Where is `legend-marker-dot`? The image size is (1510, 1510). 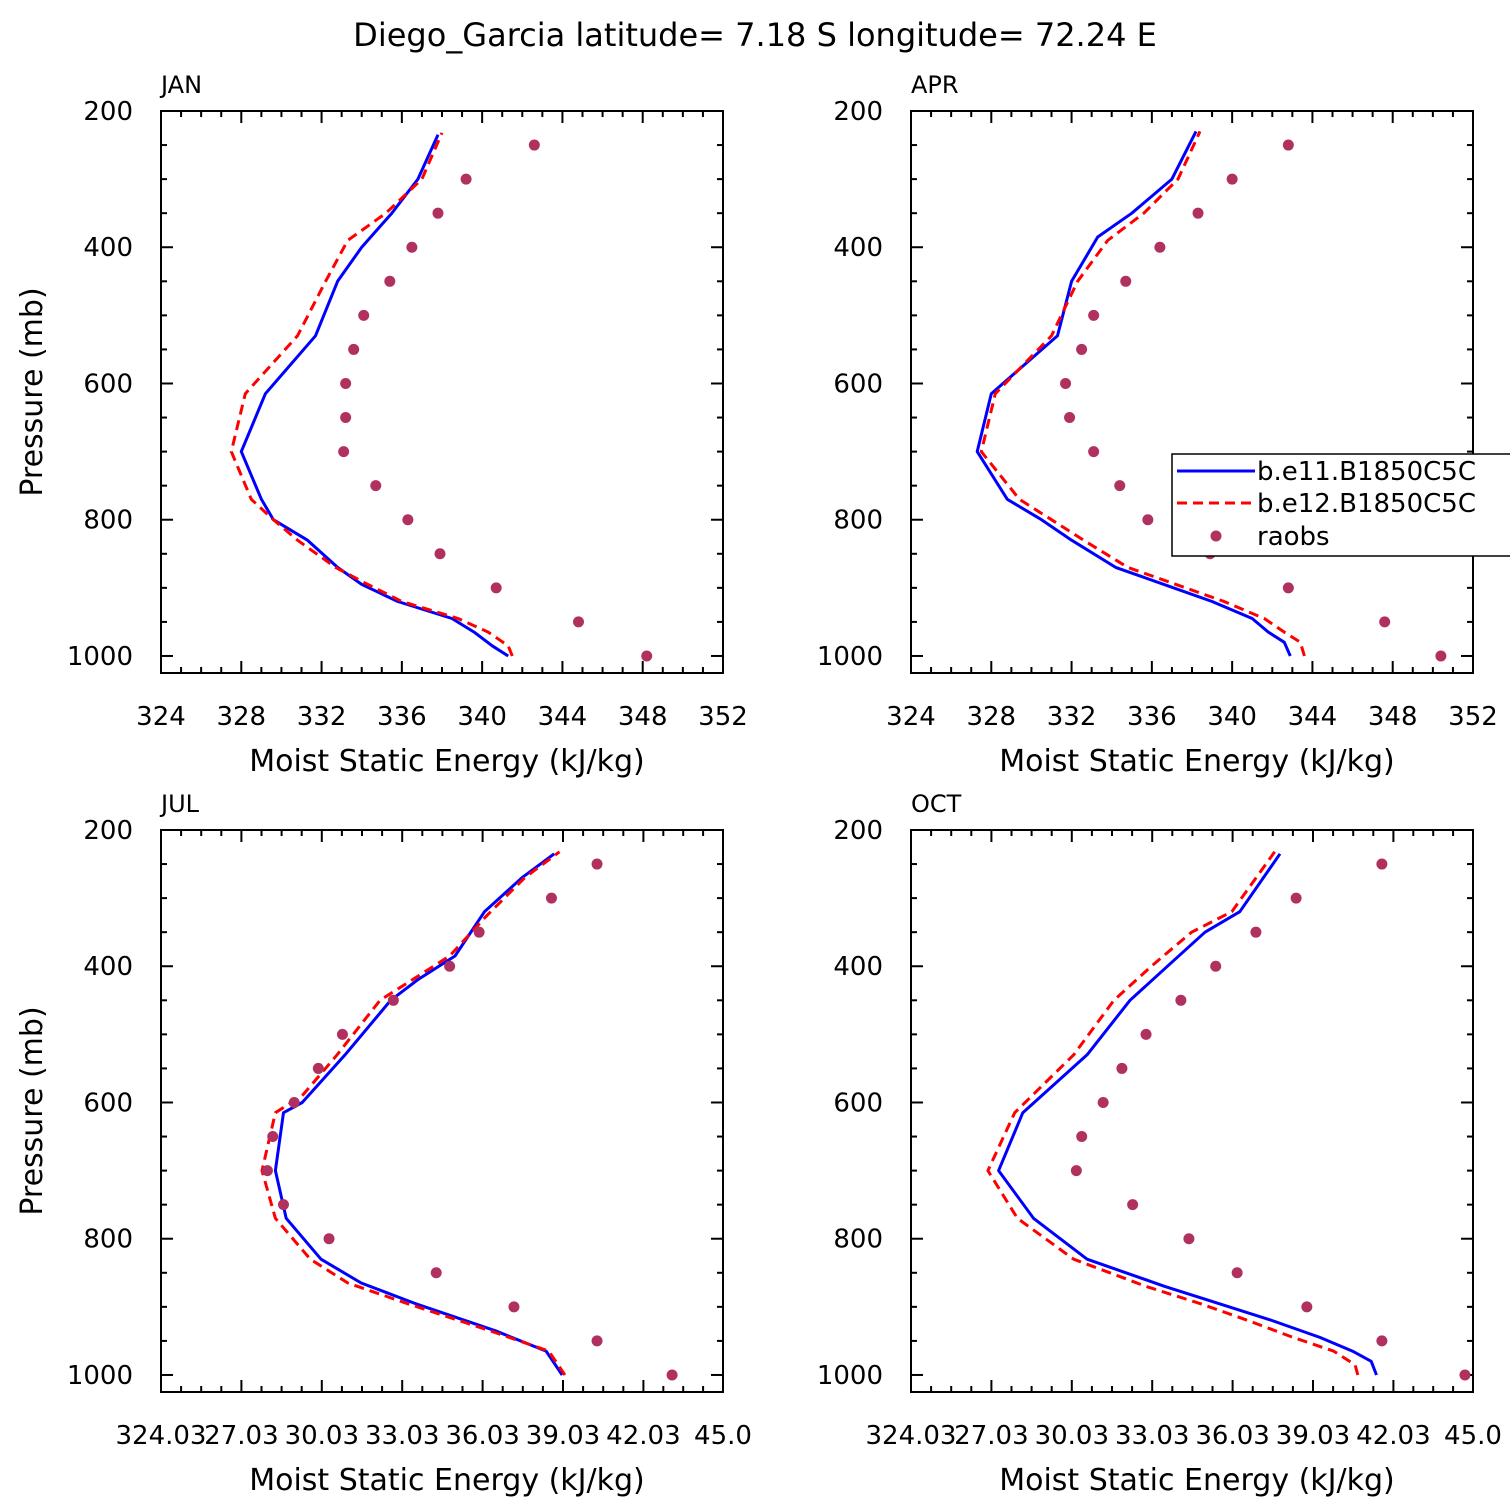
legend-marker-dot is located at coordinates (1216, 536).